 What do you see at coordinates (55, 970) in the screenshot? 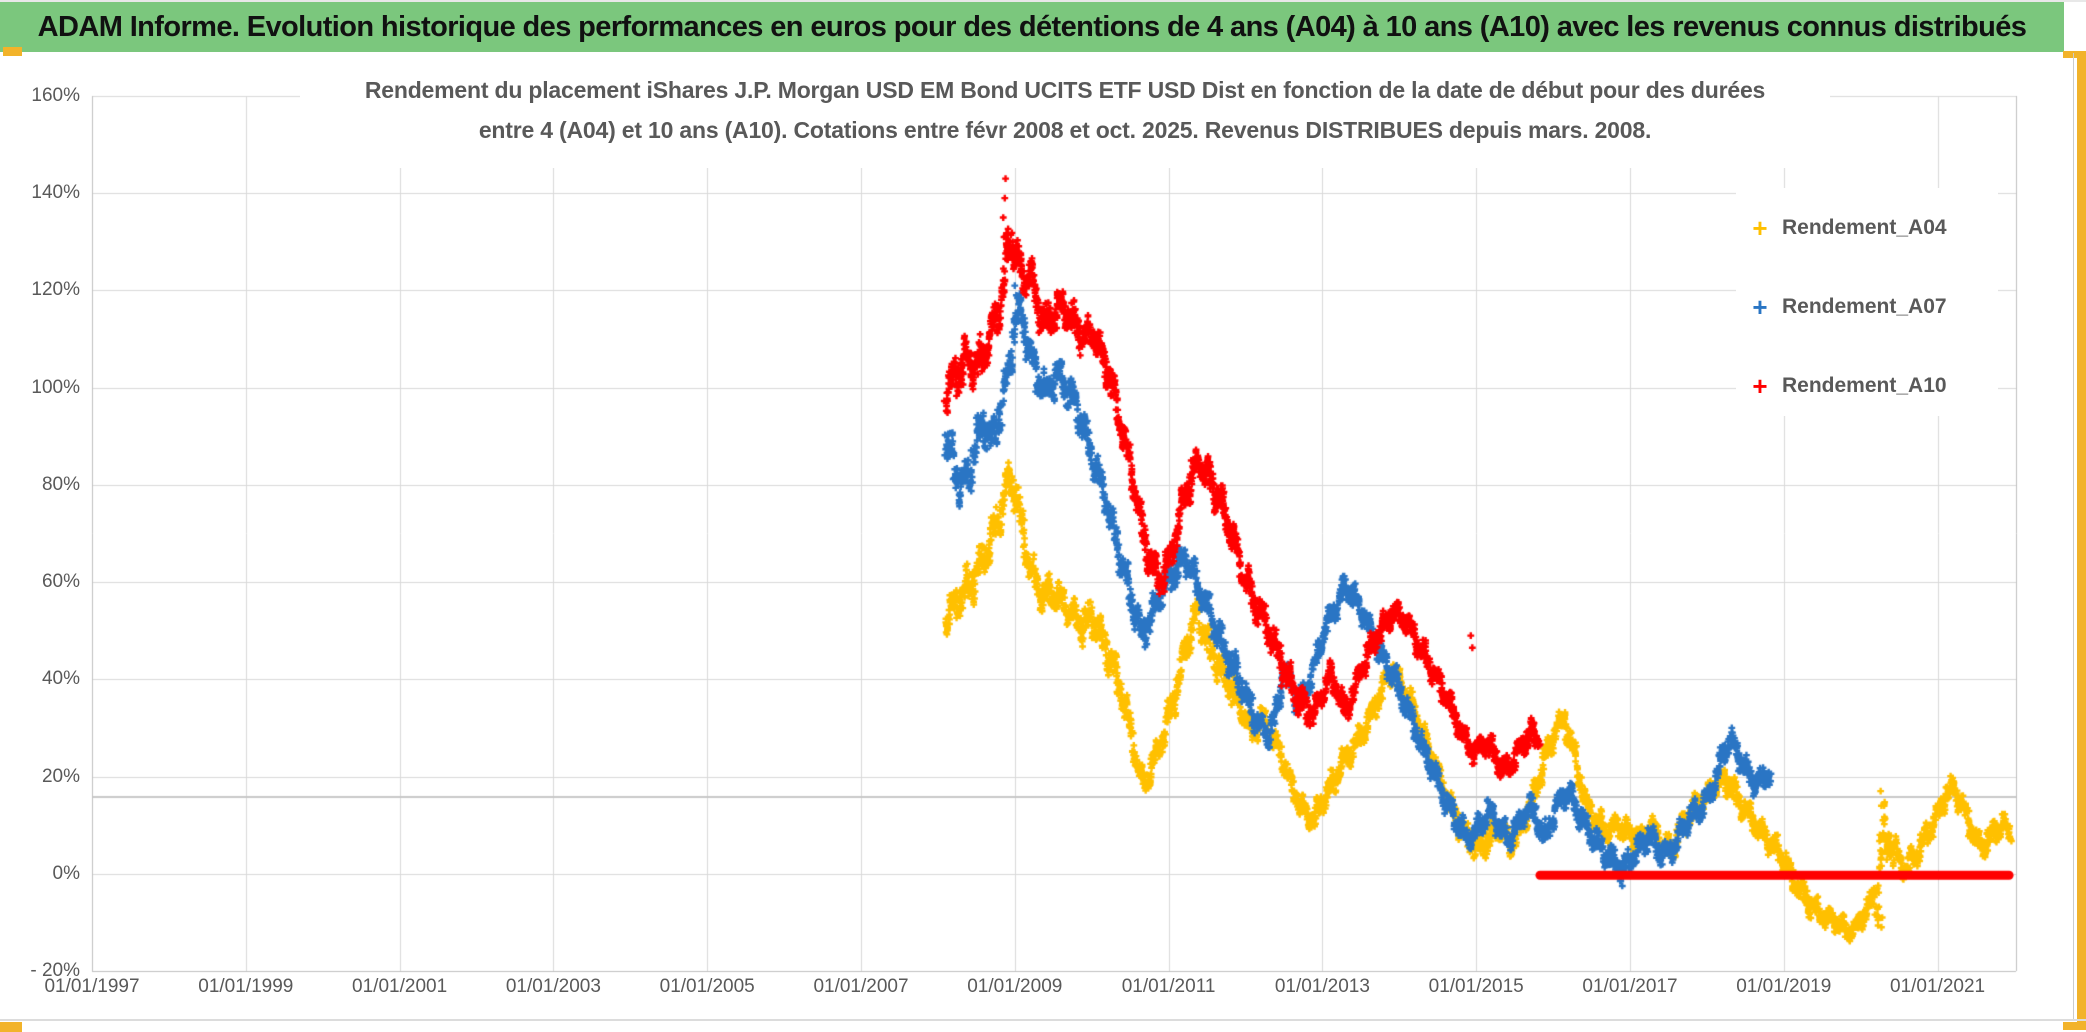
I see `y-tick-label: - 20%` at bounding box center [55, 970].